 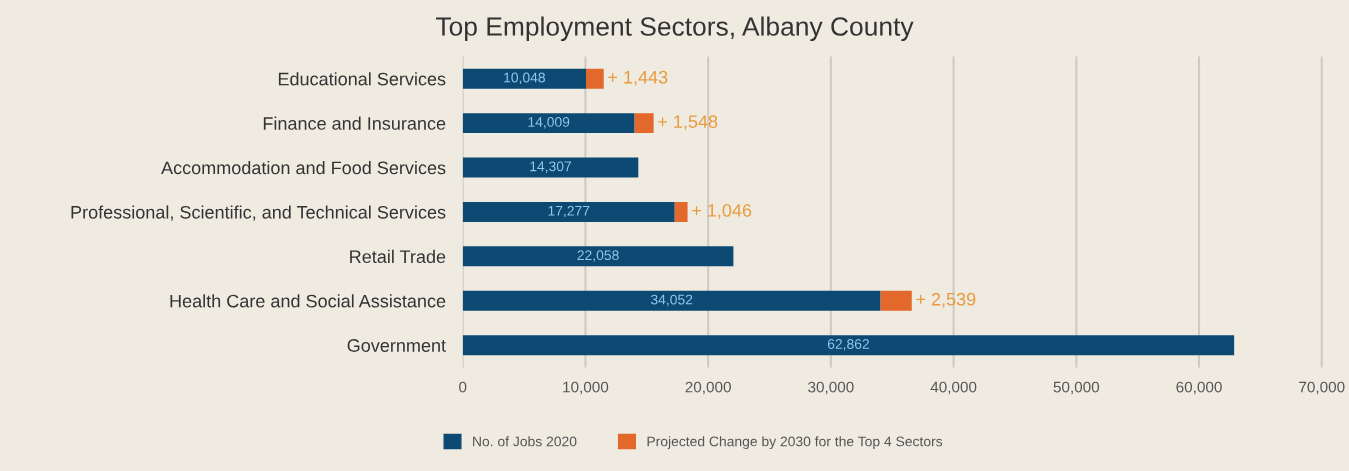 I want to click on data-label: + 2,539, so click(x=946, y=300).